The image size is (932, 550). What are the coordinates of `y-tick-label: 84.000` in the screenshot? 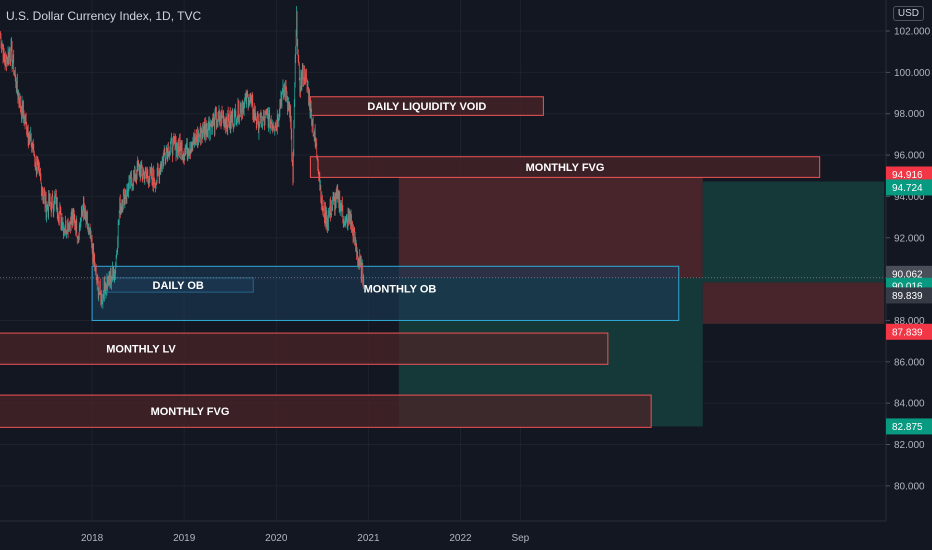 It's located at (909, 404).